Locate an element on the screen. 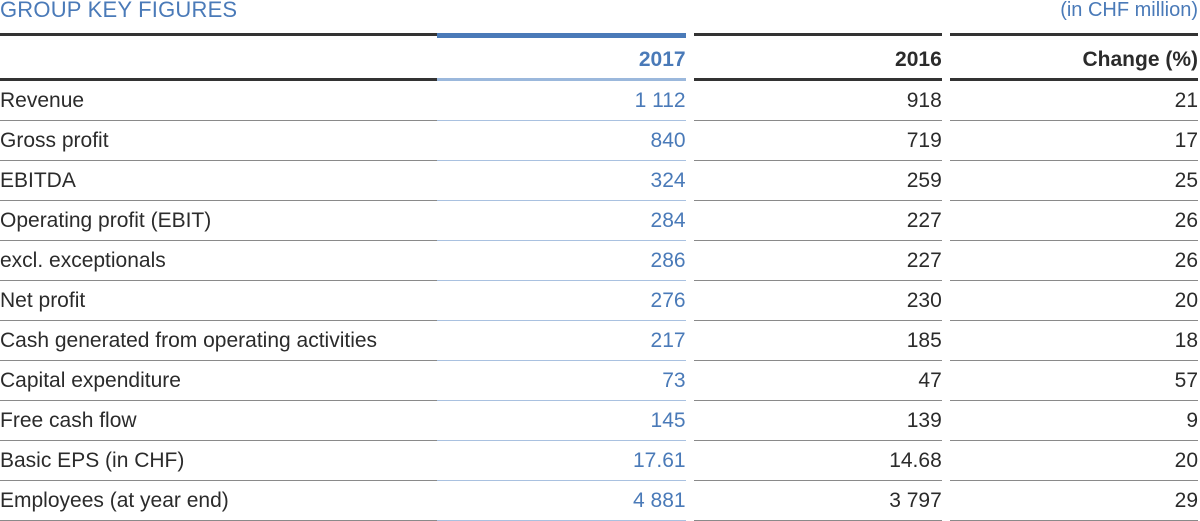  value-2017: 145 is located at coordinates (561, 421).